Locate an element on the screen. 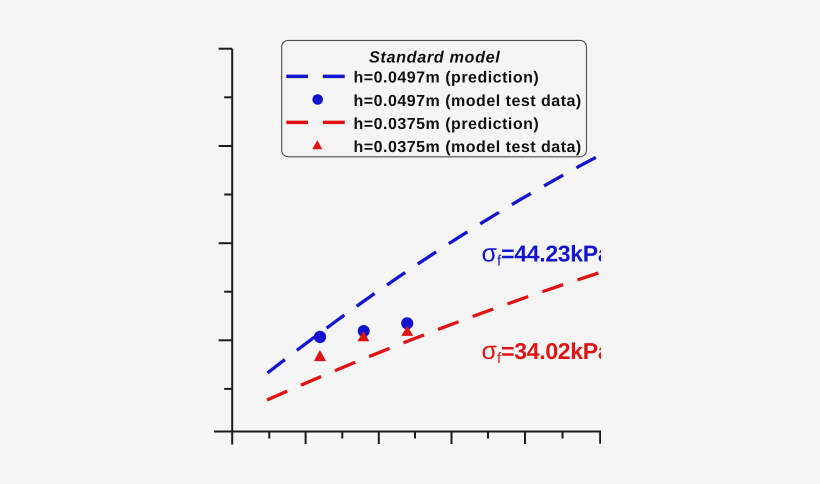 The width and height of the screenshot is (820, 484). svg-text: σf=34.02kPa is located at coordinates (546, 352).